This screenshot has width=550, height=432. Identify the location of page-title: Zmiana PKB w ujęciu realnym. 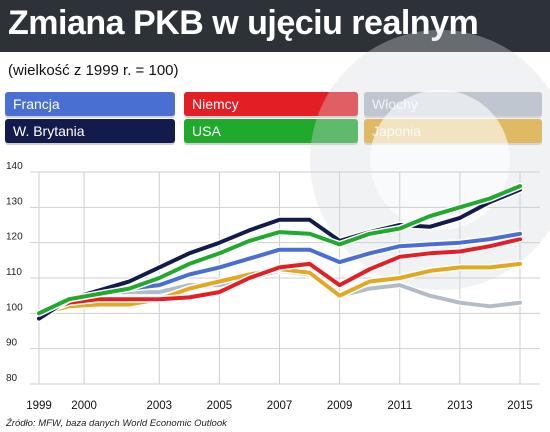
(243, 23).